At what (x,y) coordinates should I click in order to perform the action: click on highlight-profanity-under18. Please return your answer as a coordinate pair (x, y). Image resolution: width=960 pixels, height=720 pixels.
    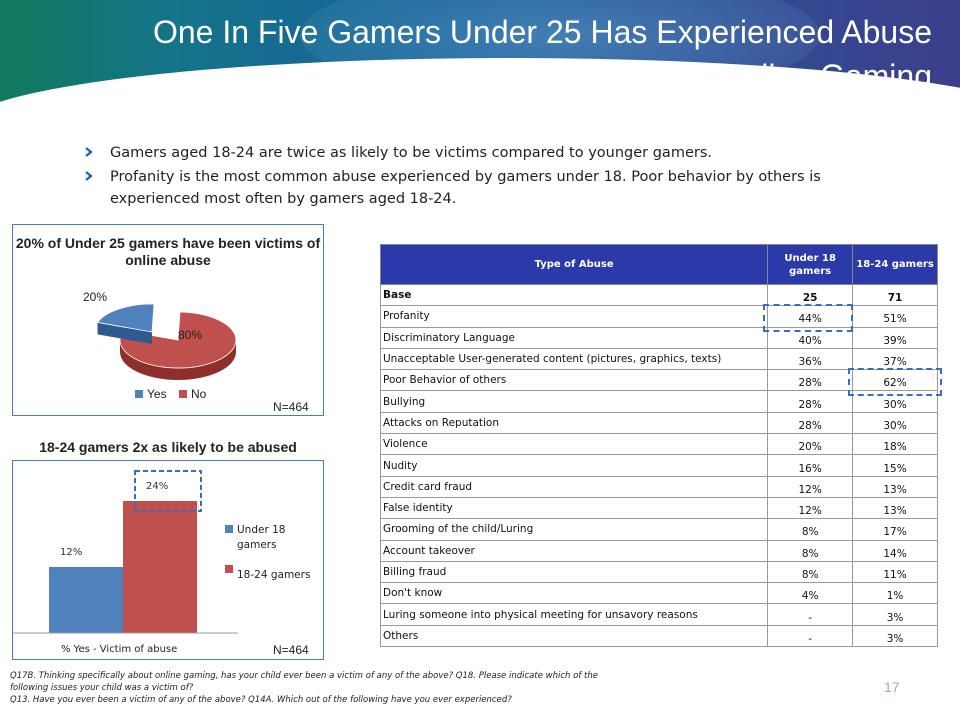
    Looking at the image, I should click on (808, 318).